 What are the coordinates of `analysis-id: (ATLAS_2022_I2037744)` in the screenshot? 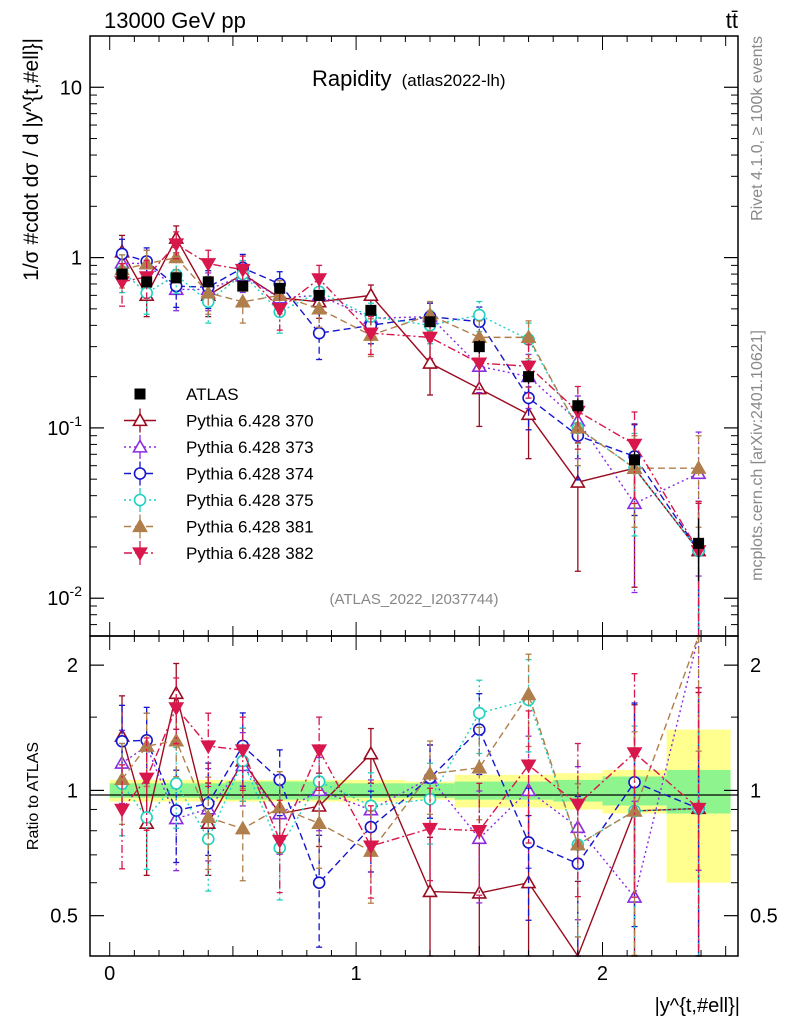 It's located at (413, 599).